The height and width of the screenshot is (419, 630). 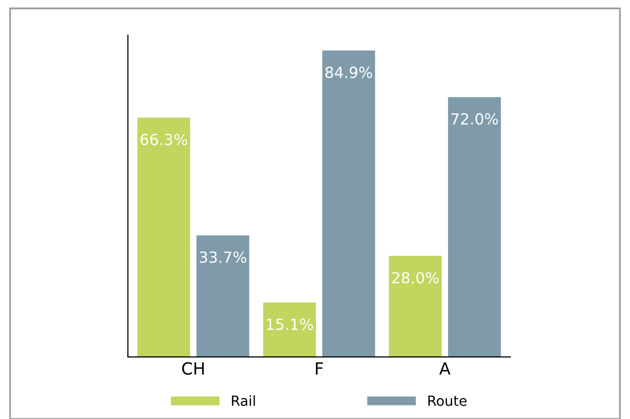 I want to click on legend-label: Route, so click(x=447, y=401).